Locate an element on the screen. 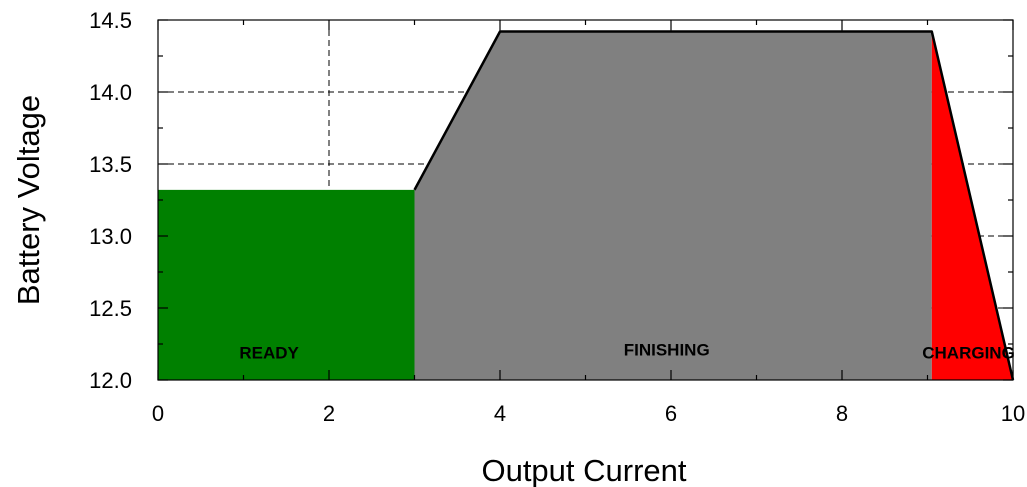  y-axis-title: Battery Voltage is located at coordinates (28, 200).